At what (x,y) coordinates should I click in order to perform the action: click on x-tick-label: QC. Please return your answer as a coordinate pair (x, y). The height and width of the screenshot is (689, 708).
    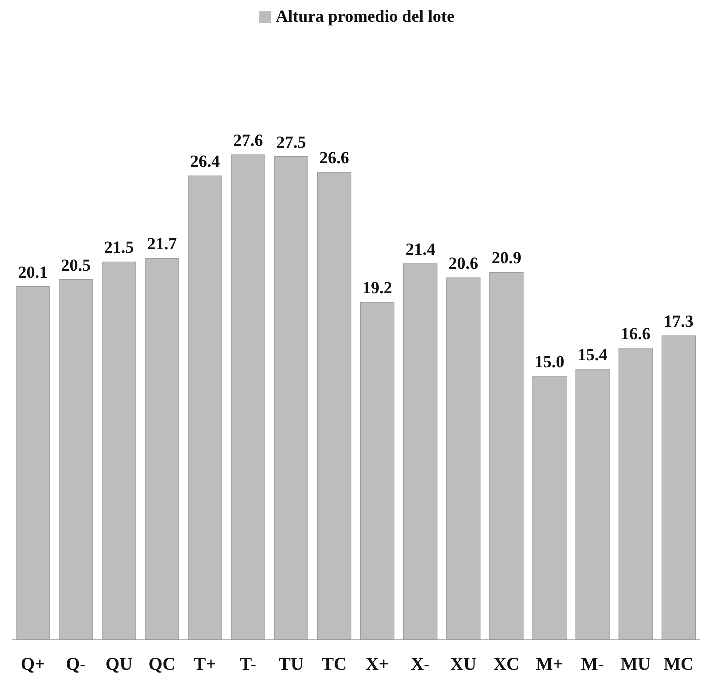
    Looking at the image, I should click on (162, 664).